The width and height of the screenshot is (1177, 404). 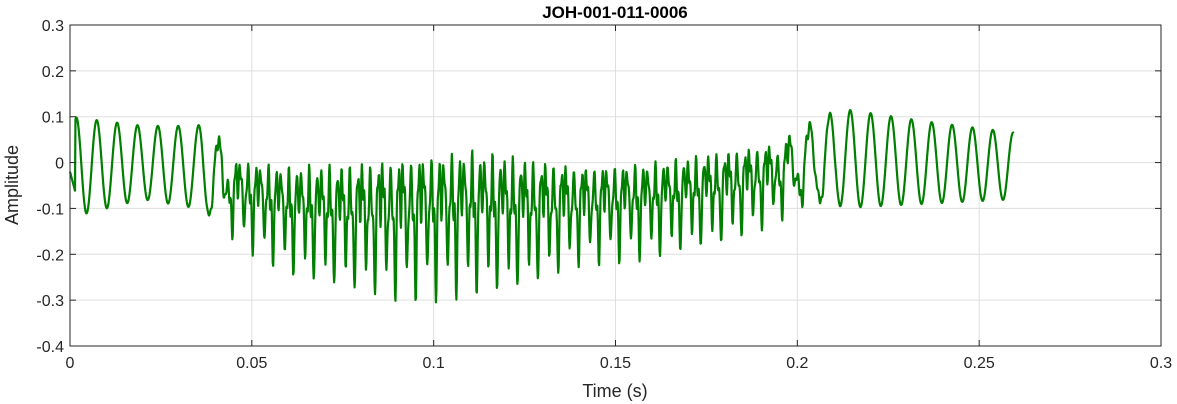 What do you see at coordinates (251, 363) in the screenshot?
I see `x-tick-label: 0.05` at bounding box center [251, 363].